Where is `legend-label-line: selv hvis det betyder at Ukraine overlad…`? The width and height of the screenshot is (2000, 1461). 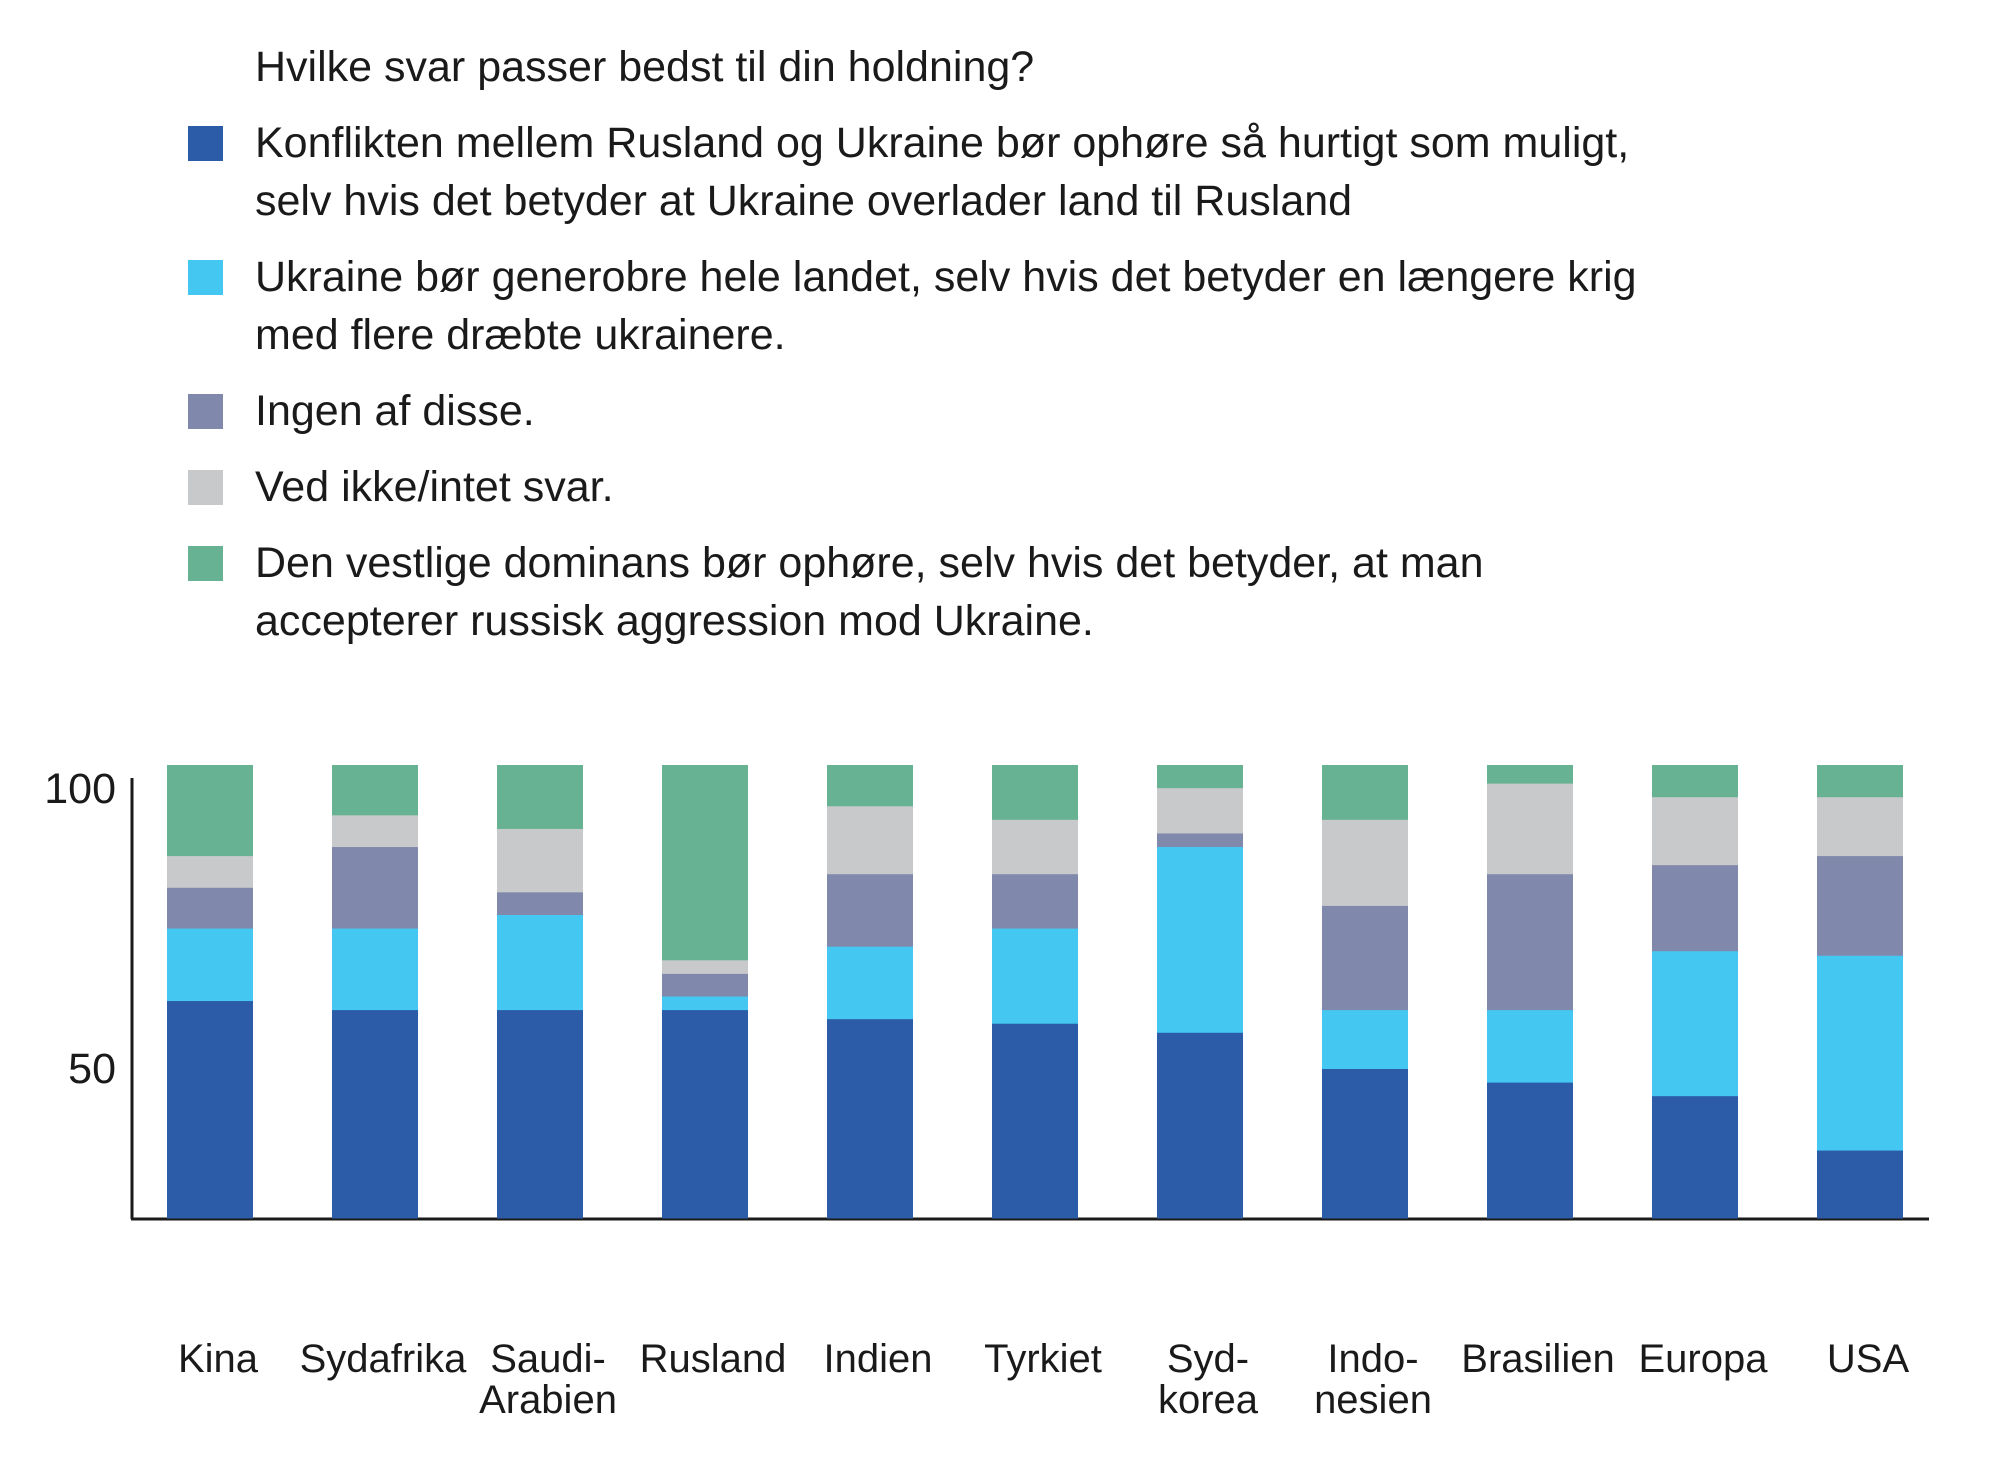
legend-label-line: selv hvis det betyder at Ukraine overlad… is located at coordinates (804, 201).